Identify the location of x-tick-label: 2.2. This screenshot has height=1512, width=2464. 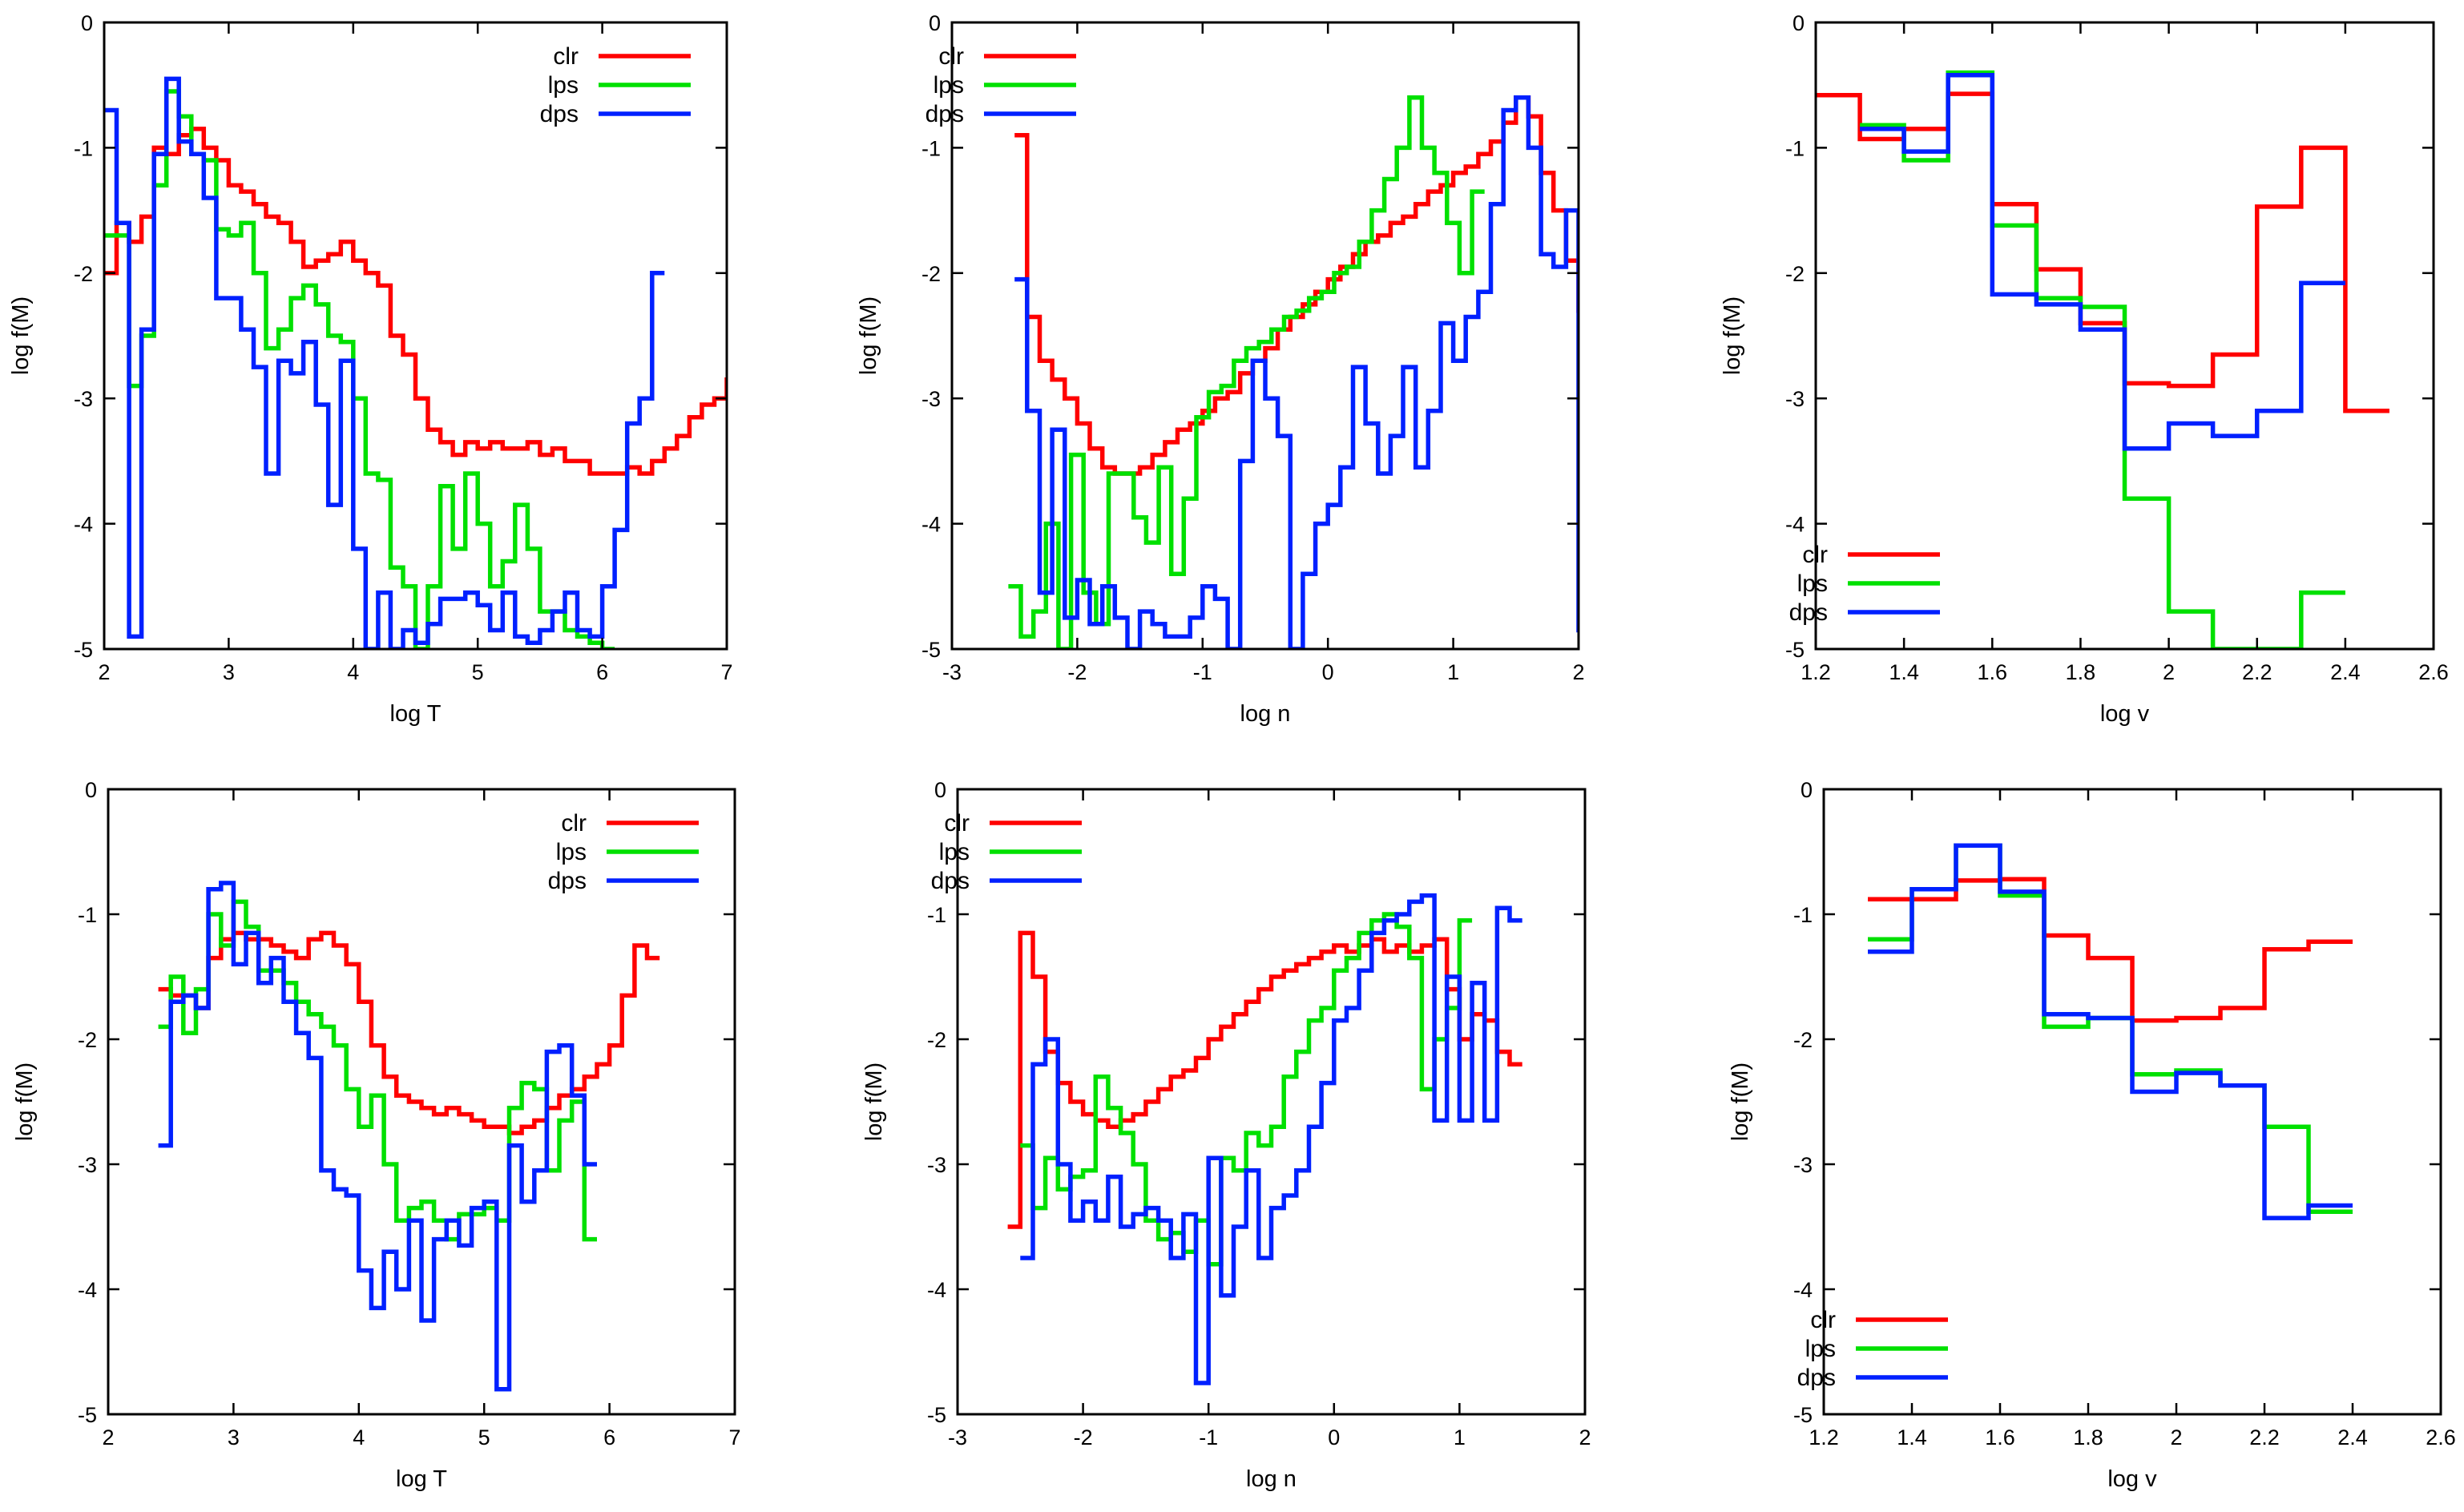
(2264, 1438).